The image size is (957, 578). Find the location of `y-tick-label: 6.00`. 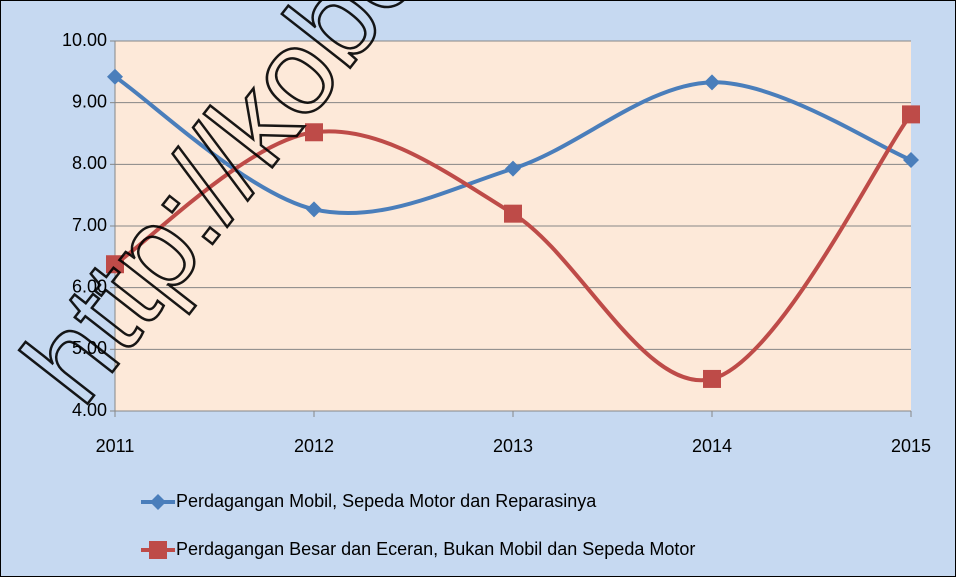

y-tick-label: 6.00 is located at coordinates (89, 286).